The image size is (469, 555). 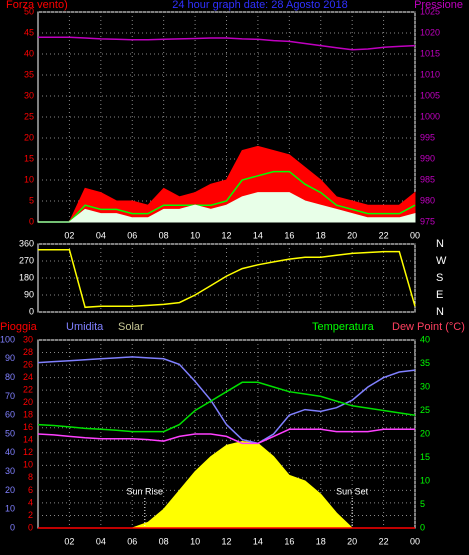 I want to click on y-tick-label: 28, so click(x=28, y=352).